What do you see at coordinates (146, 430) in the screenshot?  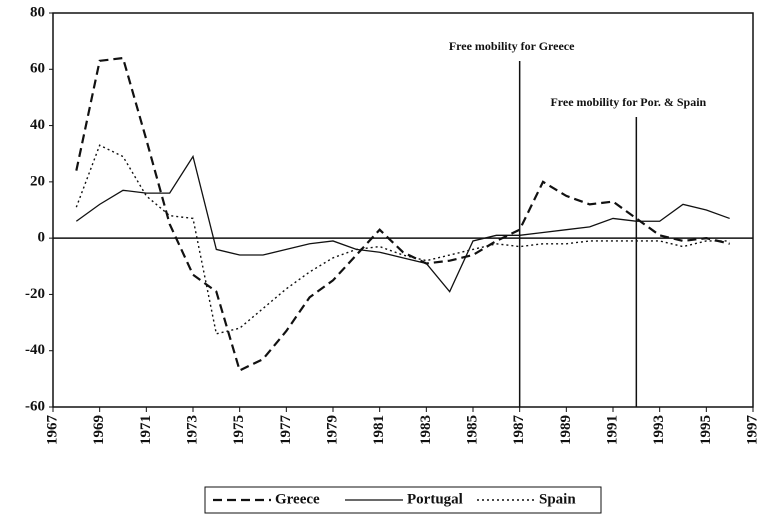 I see `x-tick-label: 1971` at bounding box center [146, 430].